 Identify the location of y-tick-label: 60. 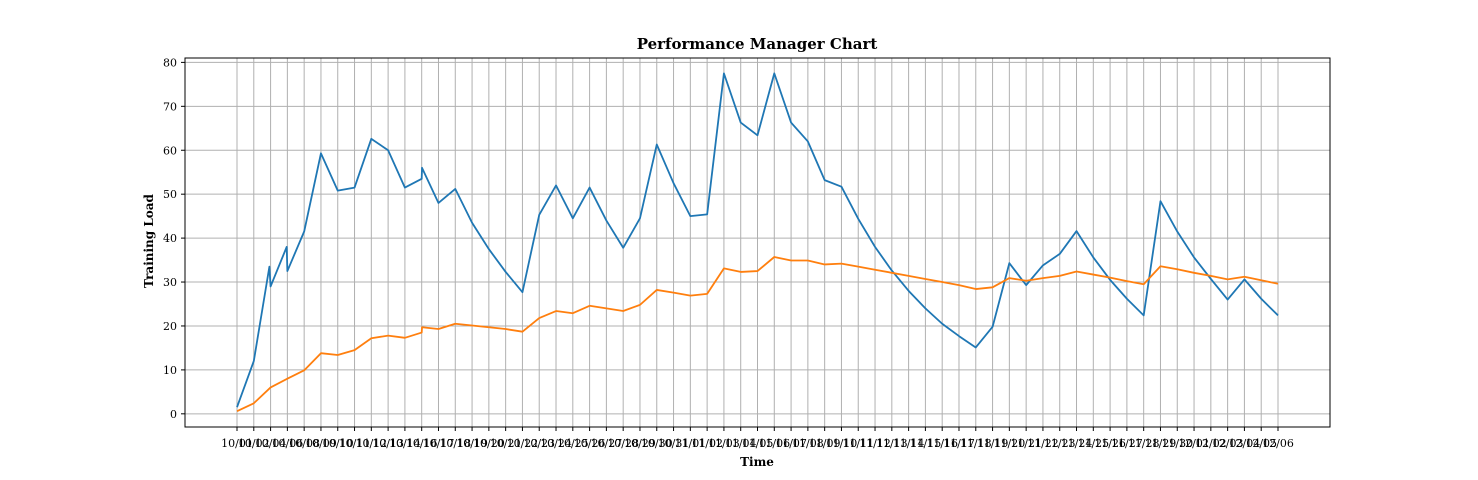
(170, 150).